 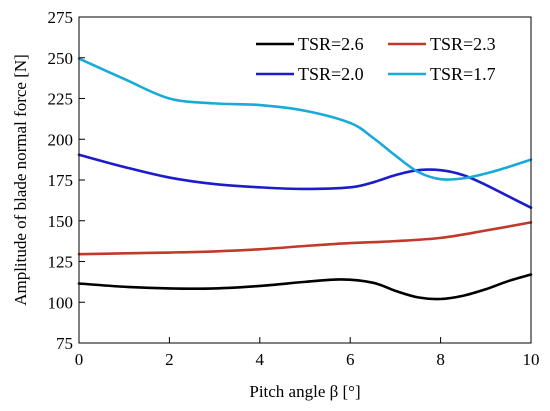 I want to click on x-tick-label: 4, so click(x=260, y=359).